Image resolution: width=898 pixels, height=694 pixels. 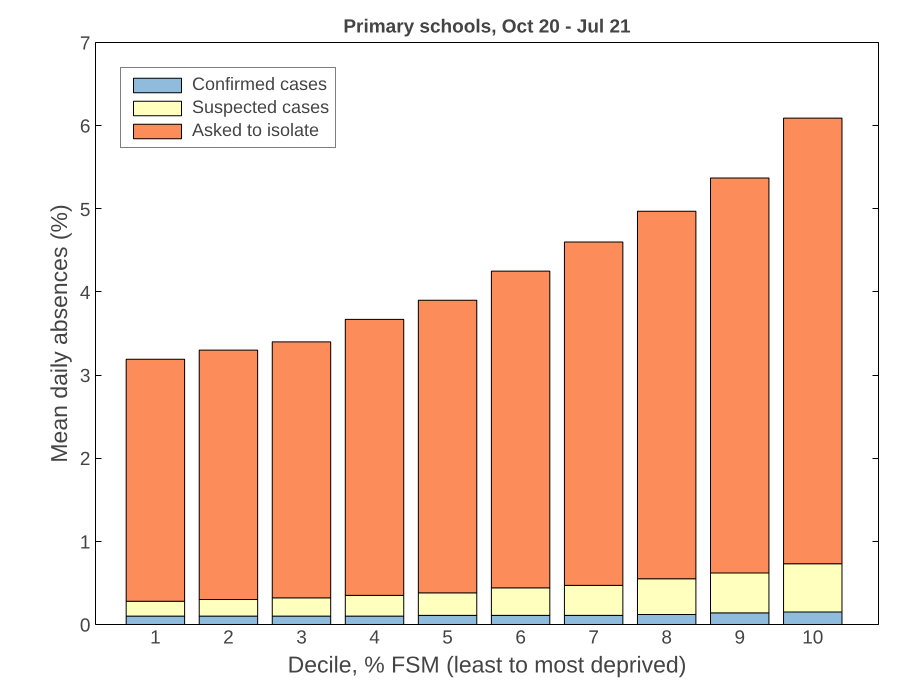 I want to click on x-tick-label: 1, so click(x=155, y=638).